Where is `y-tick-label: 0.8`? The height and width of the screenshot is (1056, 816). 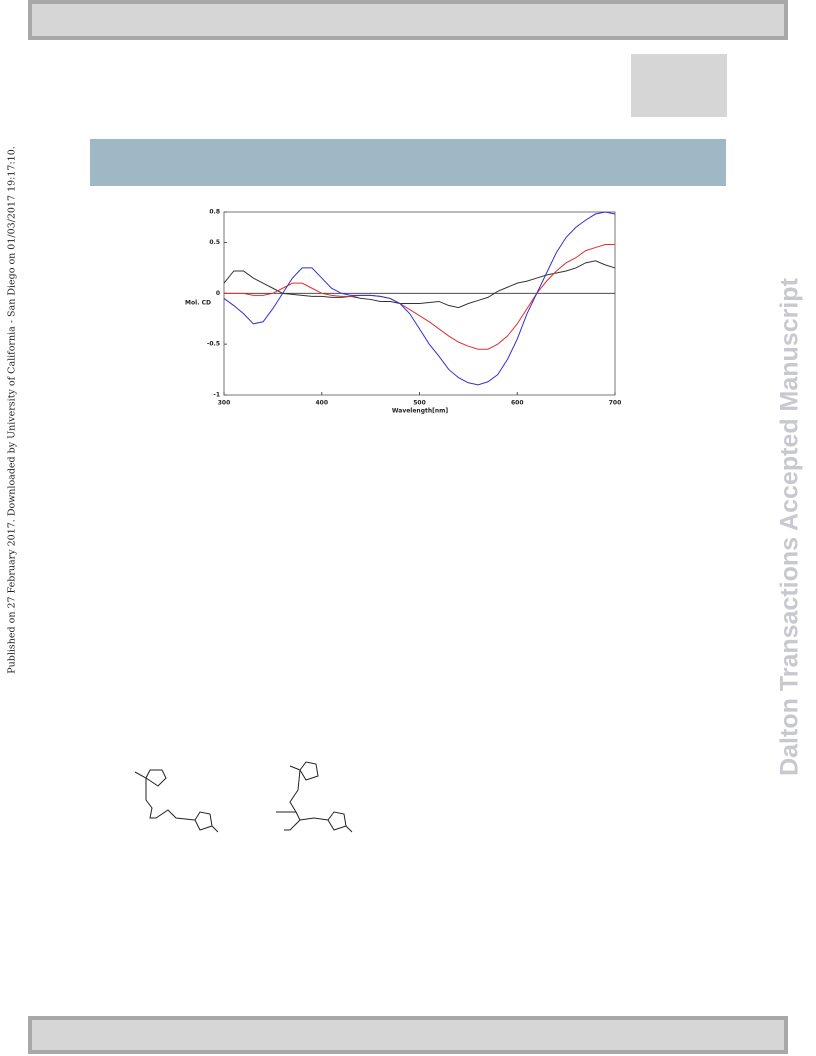
y-tick-label: 0.8 is located at coordinates (214, 212).